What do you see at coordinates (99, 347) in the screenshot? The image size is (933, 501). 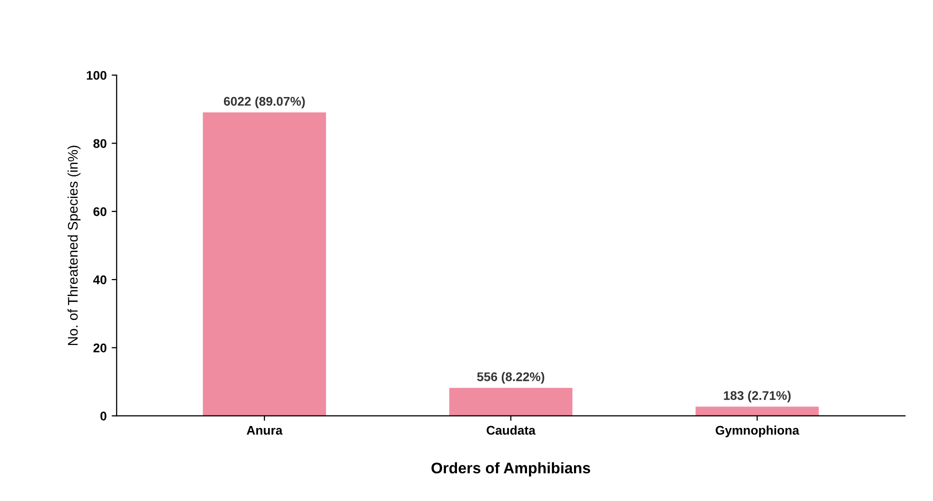 I see `y-tick-label: 20` at bounding box center [99, 347].